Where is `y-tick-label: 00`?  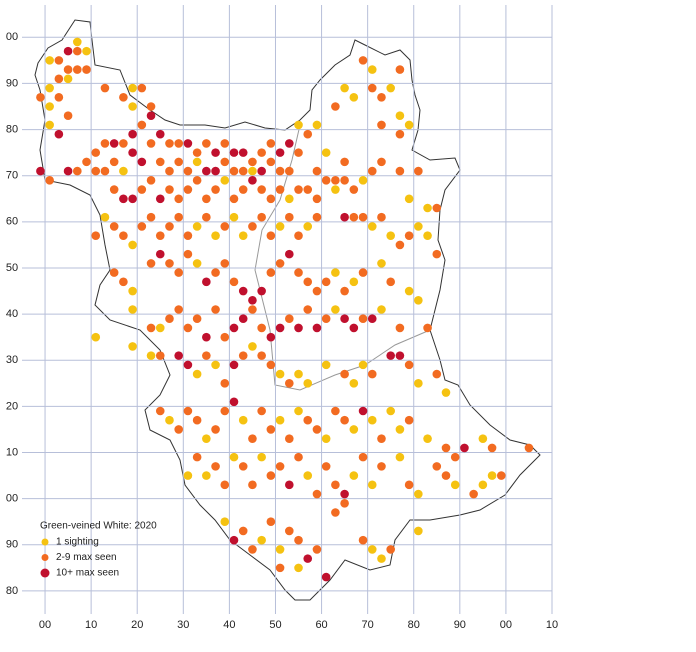 y-tick-label: 00 is located at coordinates (12, 499).